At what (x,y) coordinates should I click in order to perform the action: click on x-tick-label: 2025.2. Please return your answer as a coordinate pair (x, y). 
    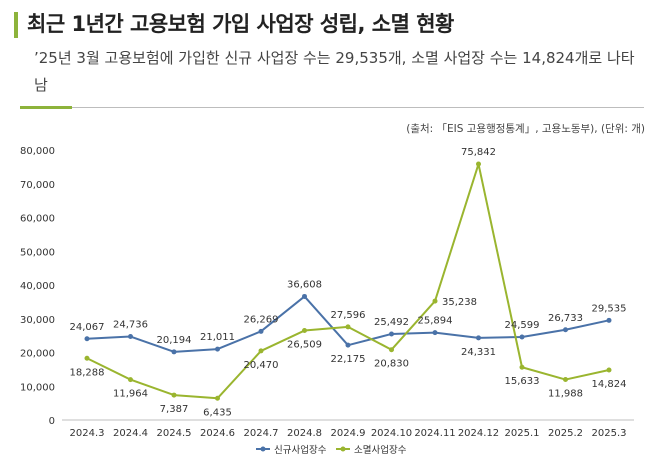
    Looking at the image, I should click on (565, 433).